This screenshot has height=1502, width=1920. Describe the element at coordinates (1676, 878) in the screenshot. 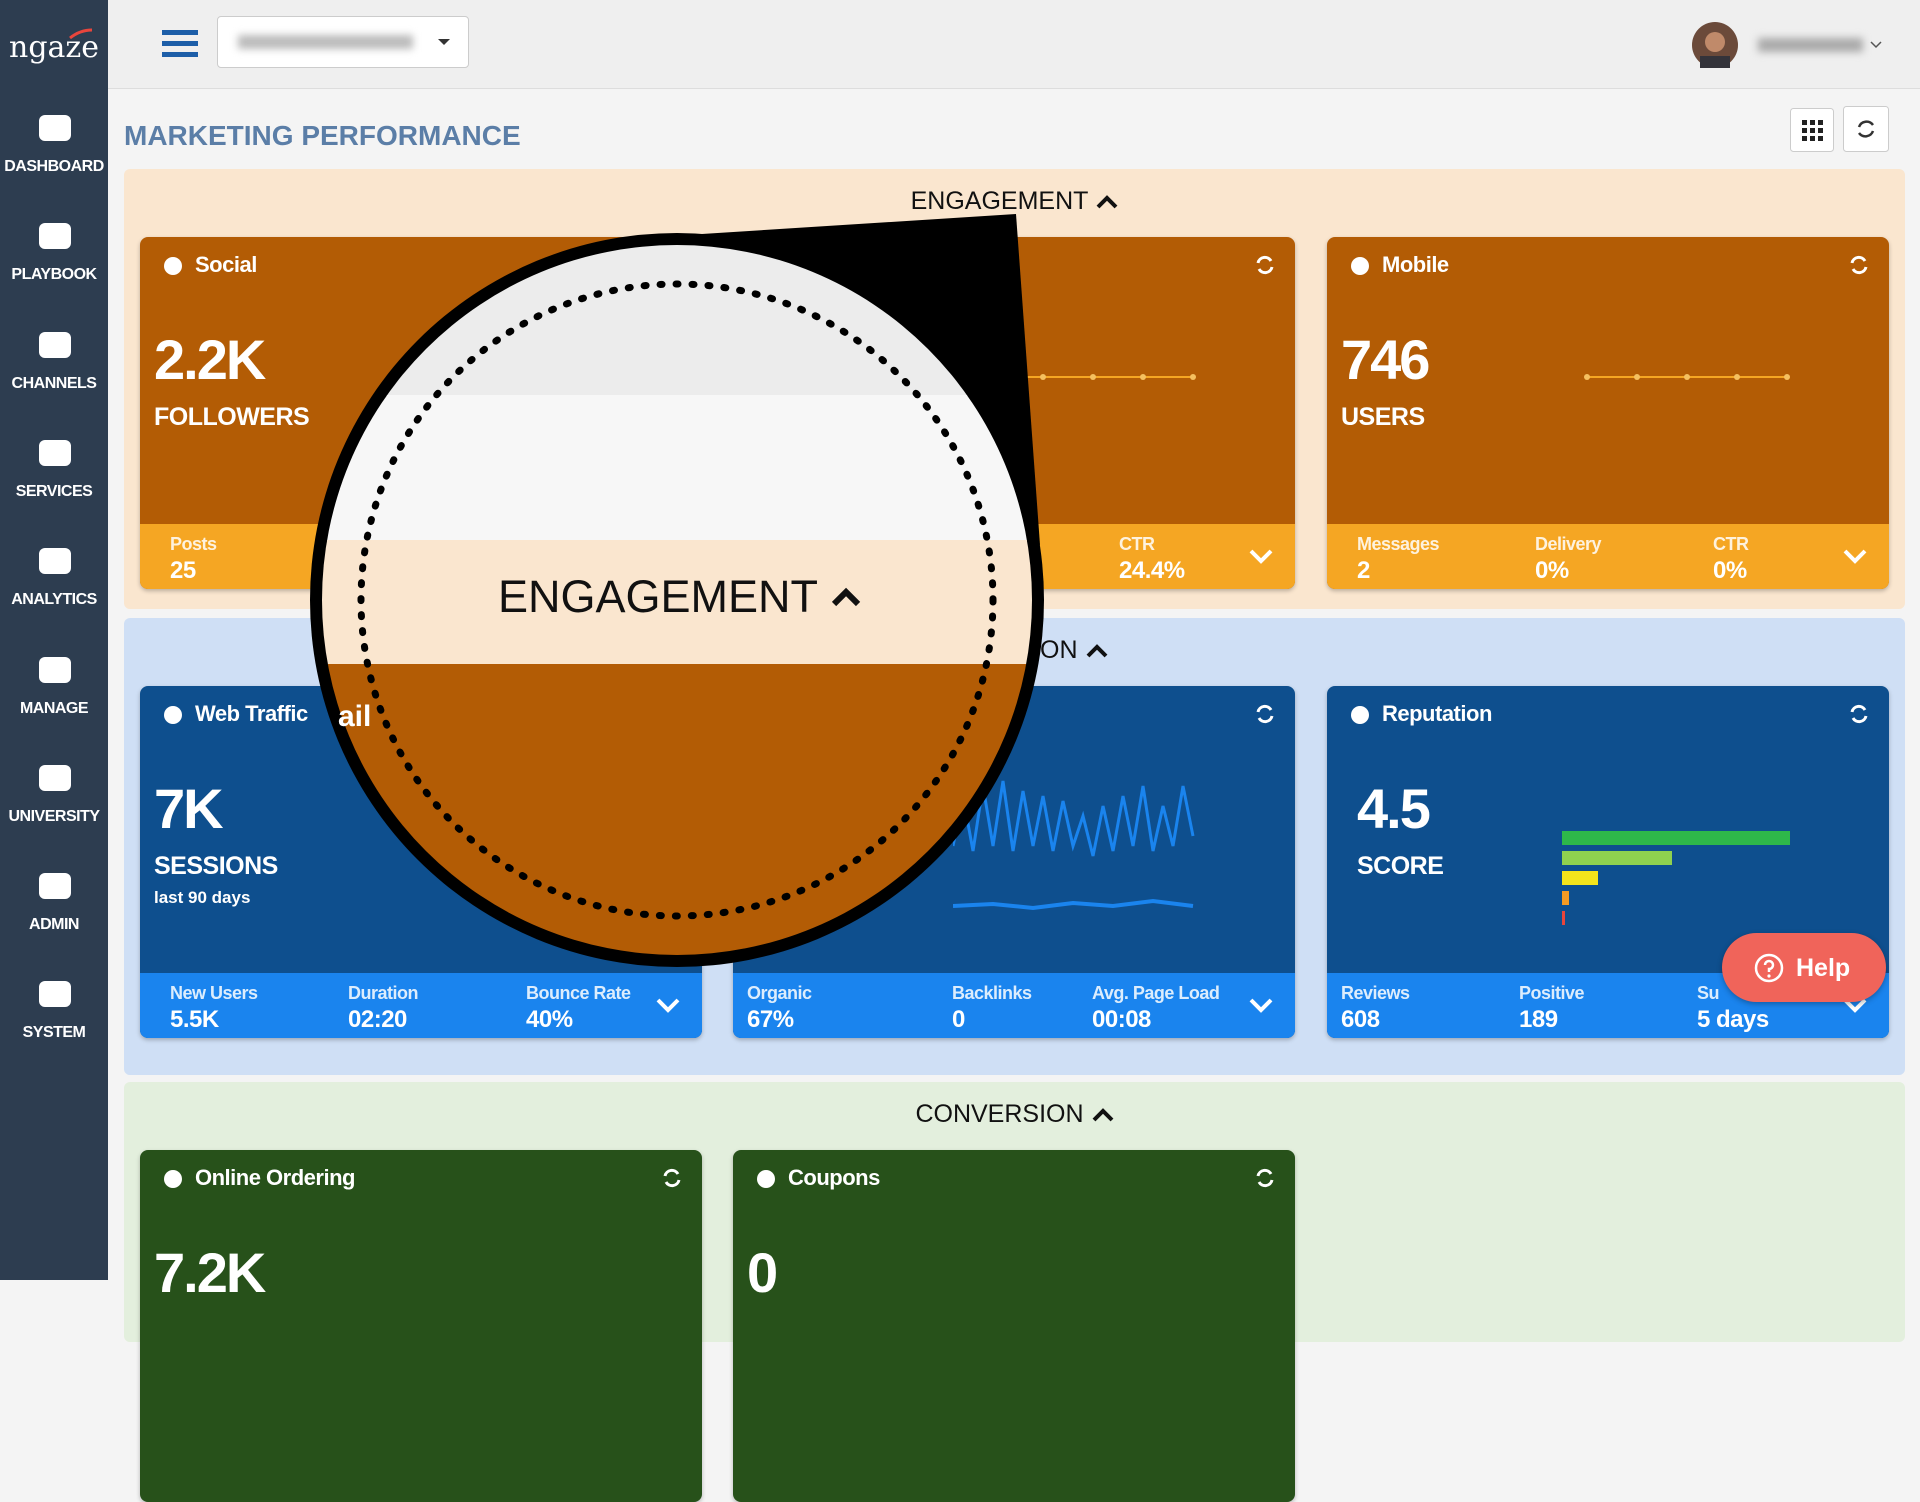

I see `rating-bars` at that location.